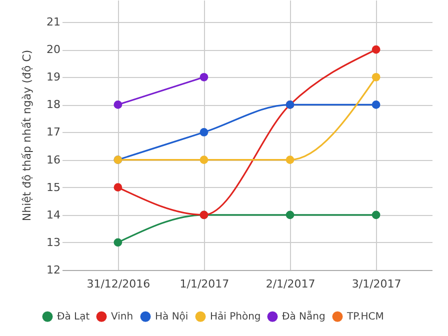 This screenshot has height=336, width=448. What do you see at coordinates (171, 317) in the screenshot?
I see `legend-label: Hà Nội` at bounding box center [171, 317].